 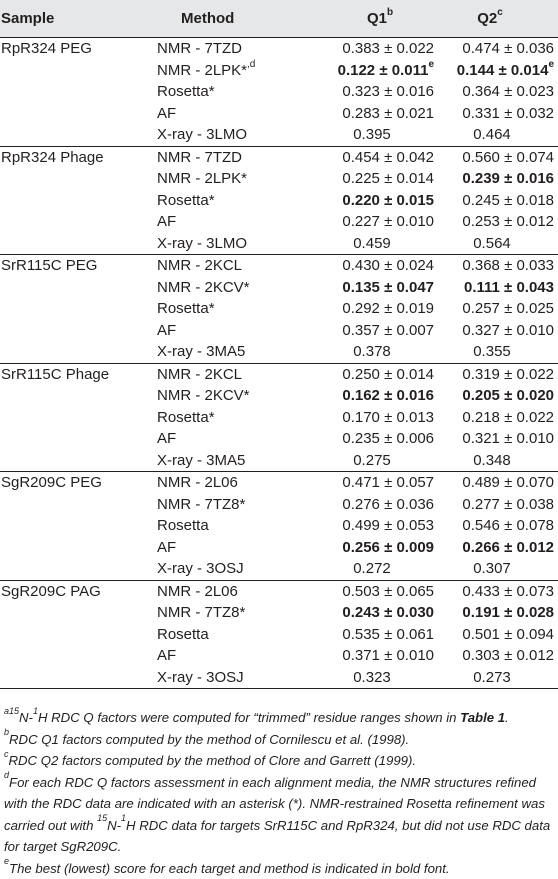 What do you see at coordinates (362, 266) in the screenshot?
I see `q1-cell: 0.430 ± 0.024` at bounding box center [362, 266].